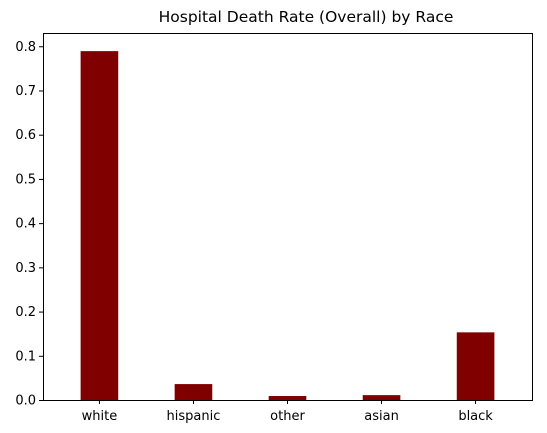 Image resolution: width=547 pixels, height=433 pixels. I want to click on y-axis: 0.0 0.1 0.2 0.3 0.4 0.5 0.6 0.7 0.8, so click(29, 224).